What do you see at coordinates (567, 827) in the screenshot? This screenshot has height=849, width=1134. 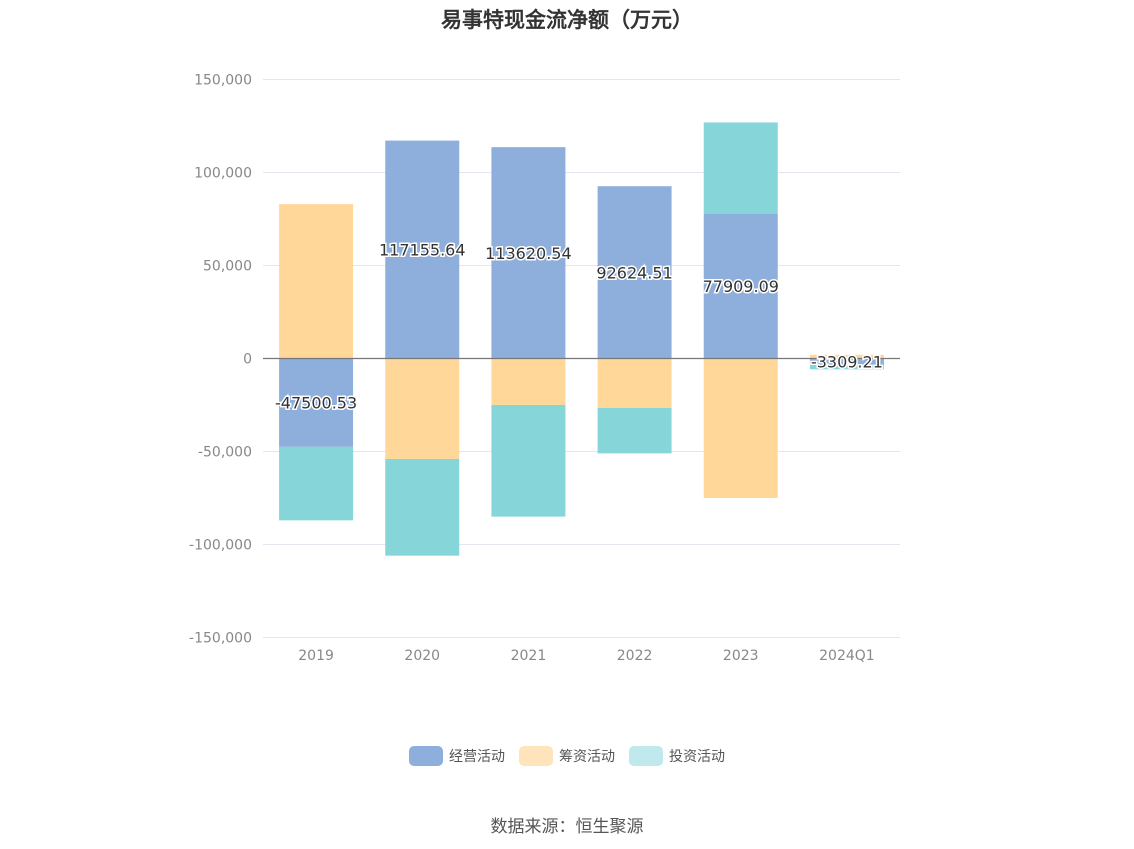 I see `source-note: 数据来源：恒生聚源` at bounding box center [567, 827].